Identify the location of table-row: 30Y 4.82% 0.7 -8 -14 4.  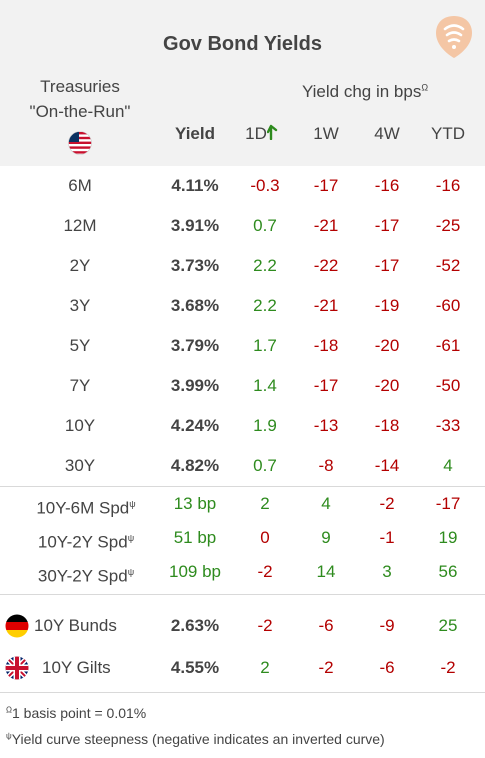
(242, 466).